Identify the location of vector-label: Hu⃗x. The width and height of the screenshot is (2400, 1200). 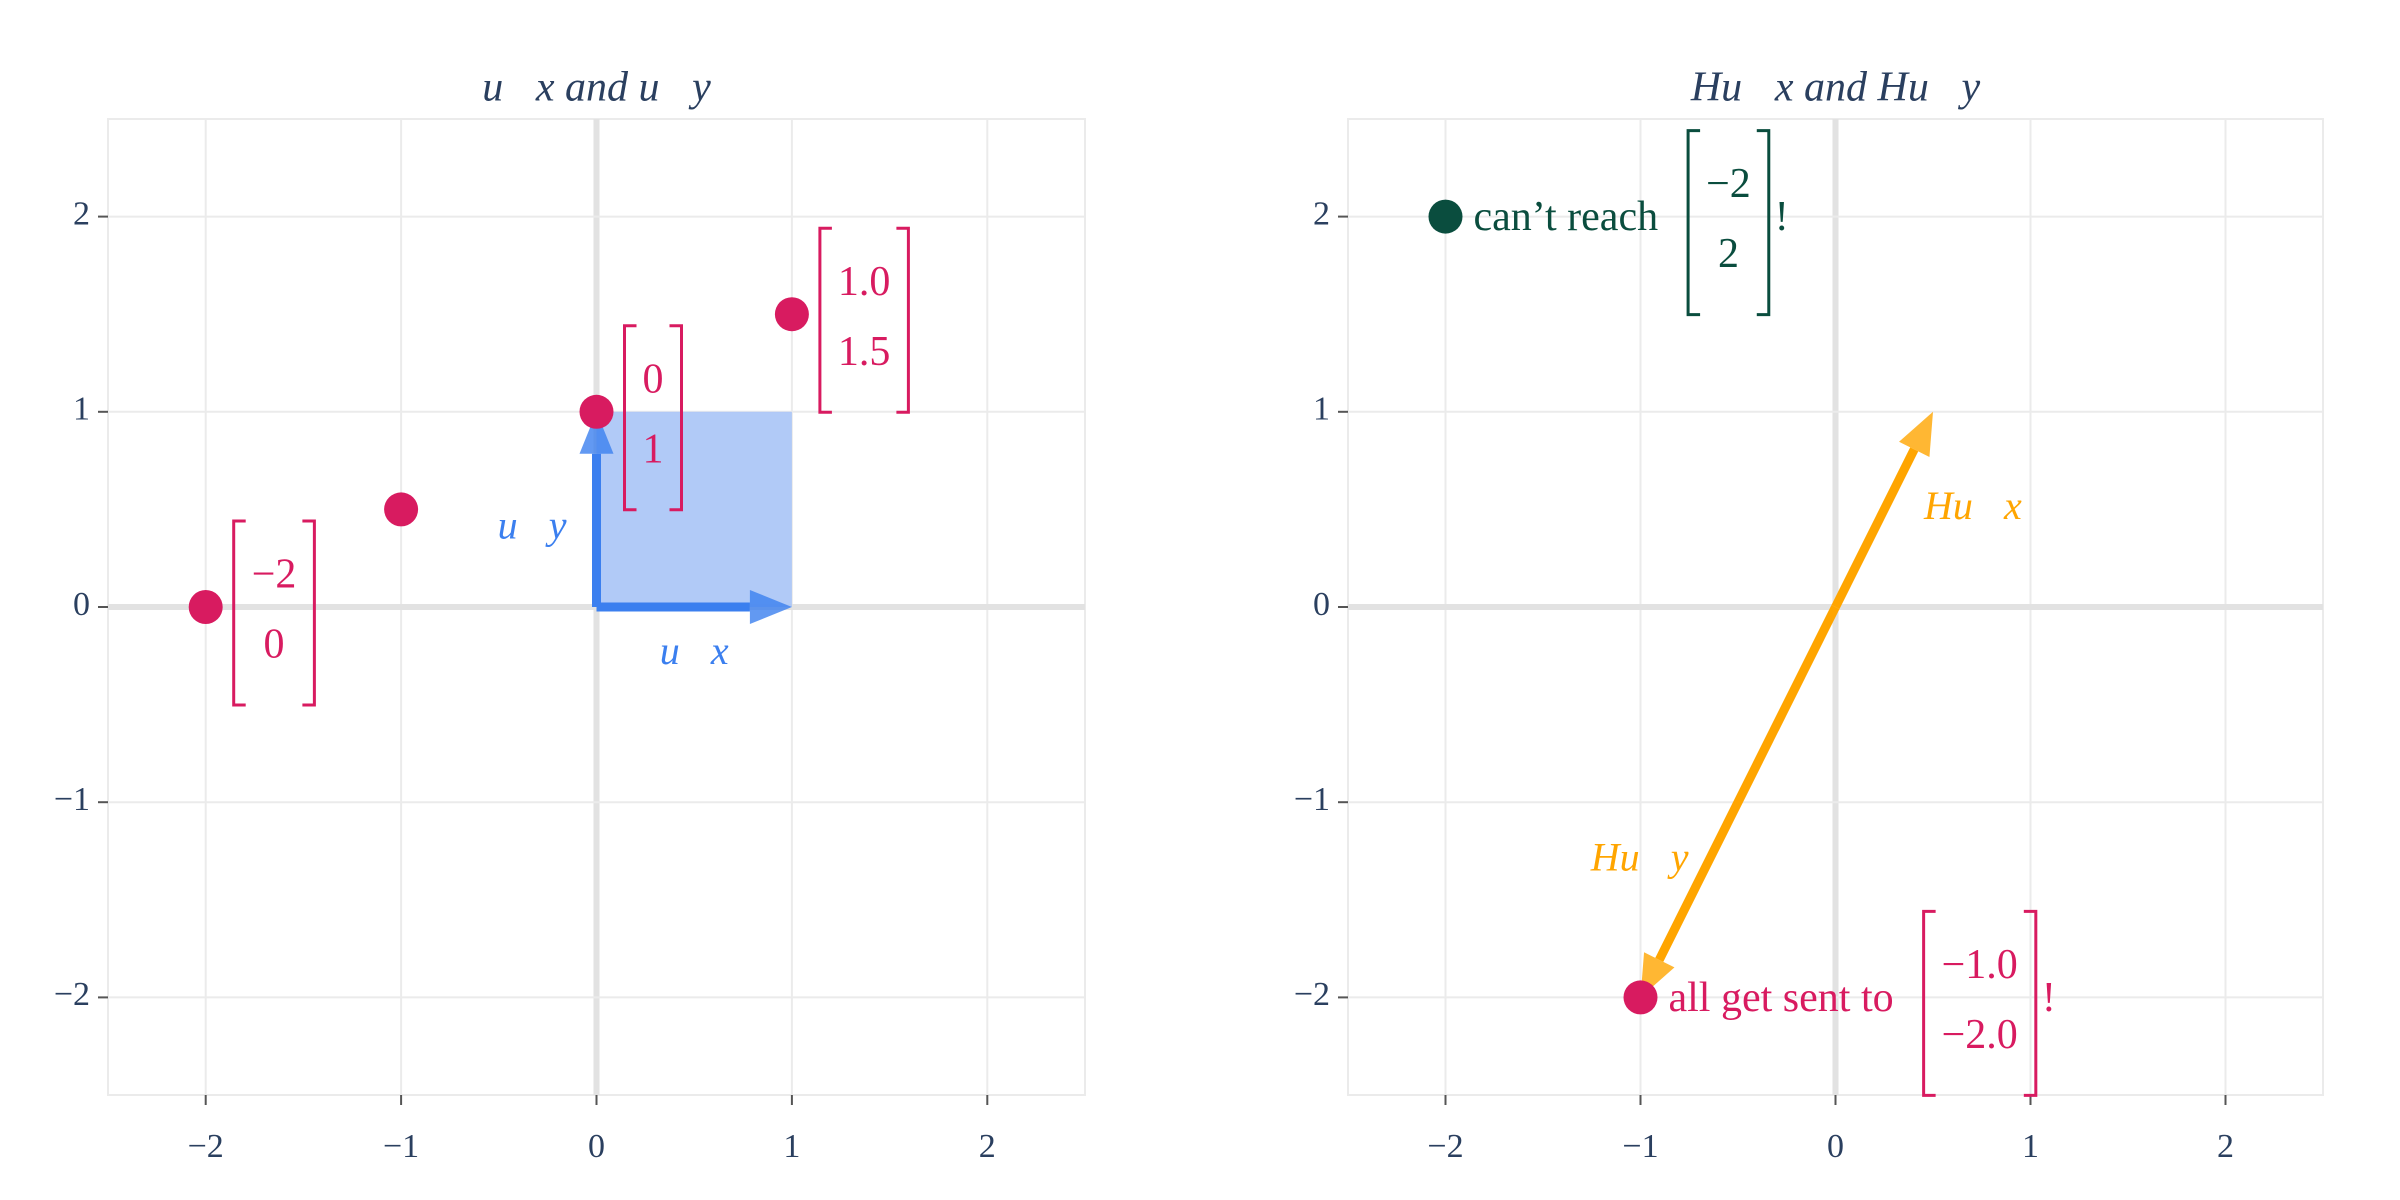
(1972, 505).